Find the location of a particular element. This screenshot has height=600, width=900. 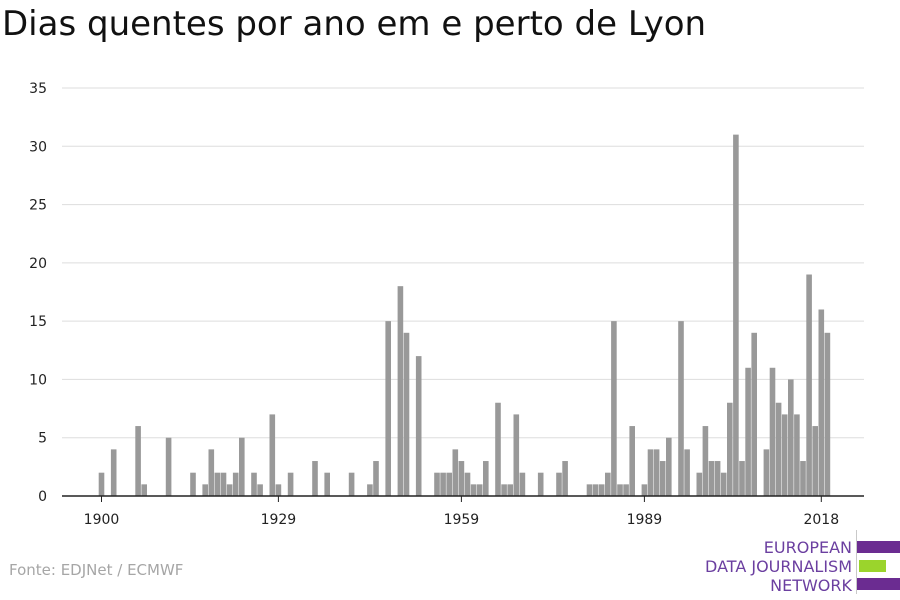

bar-1975 is located at coordinates (559, 484).